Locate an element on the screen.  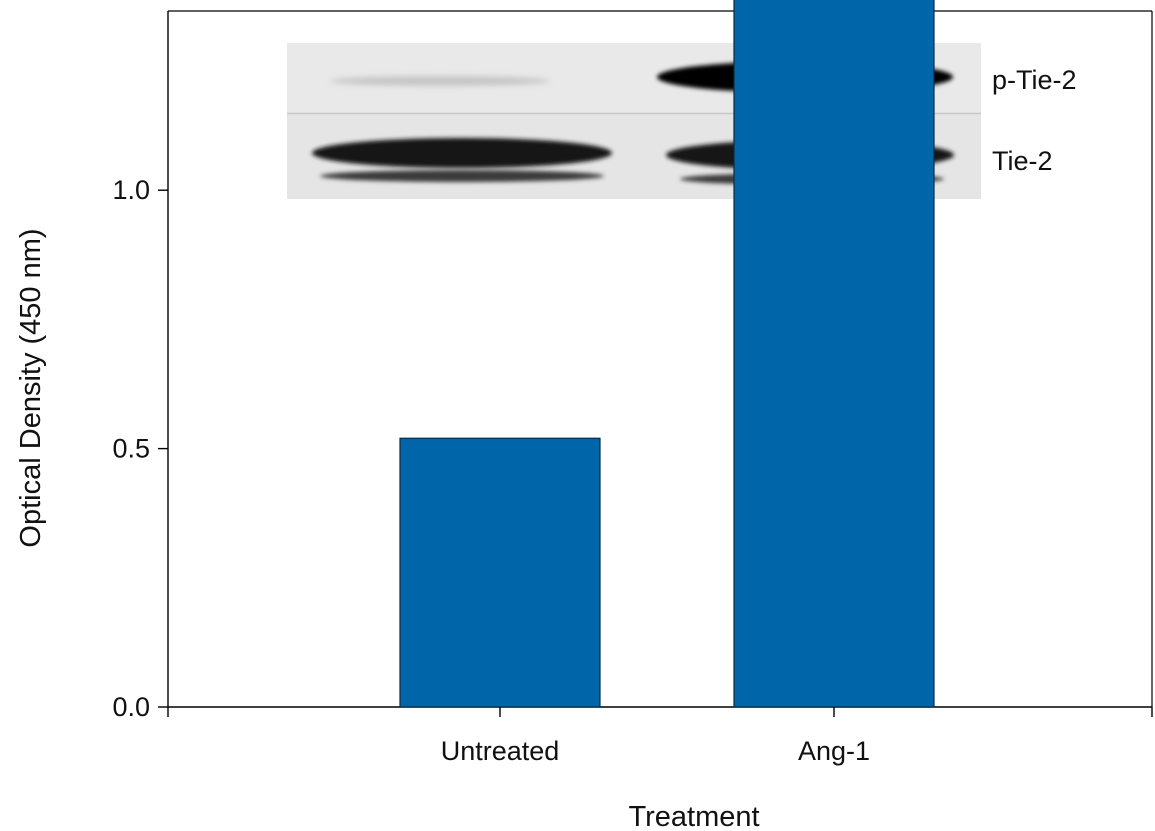
western-blot-inset: p-Tie-2 Tie-2 is located at coordinates (682, 121).